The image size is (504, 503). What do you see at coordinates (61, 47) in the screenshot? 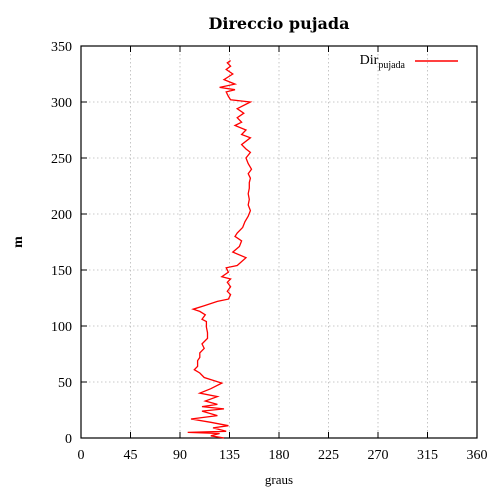
I see `y-tick-label: 350` at bounding box center [61, 47].